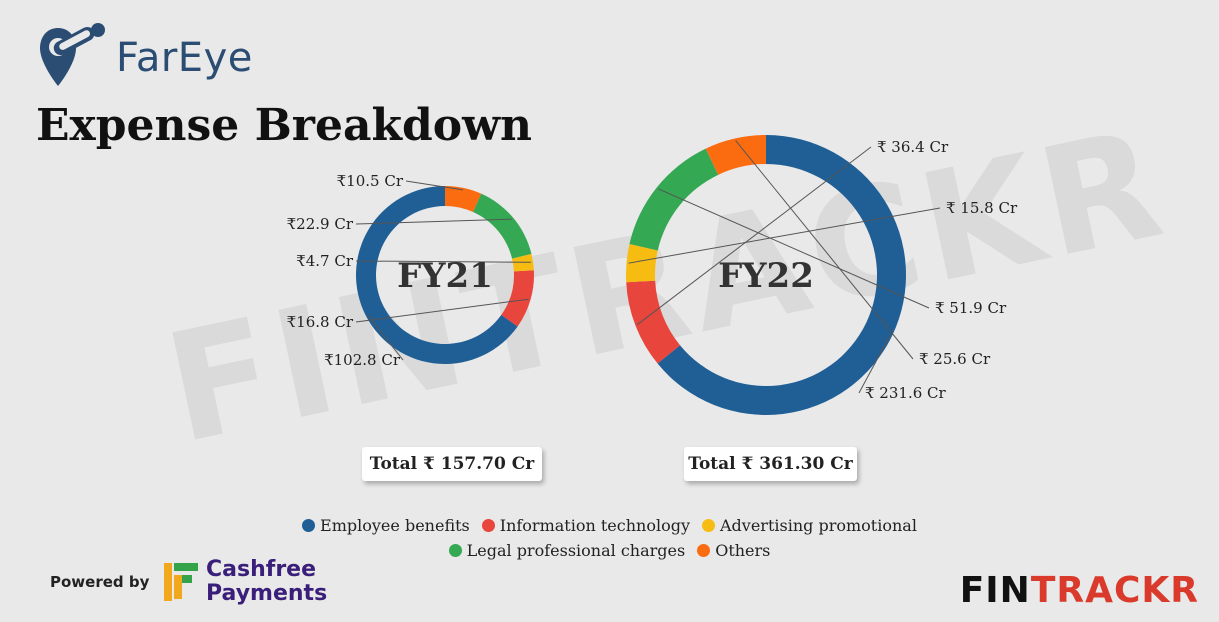  I want to click on data-label-others: ₹ 25.6 Cr, so click(955, 359).